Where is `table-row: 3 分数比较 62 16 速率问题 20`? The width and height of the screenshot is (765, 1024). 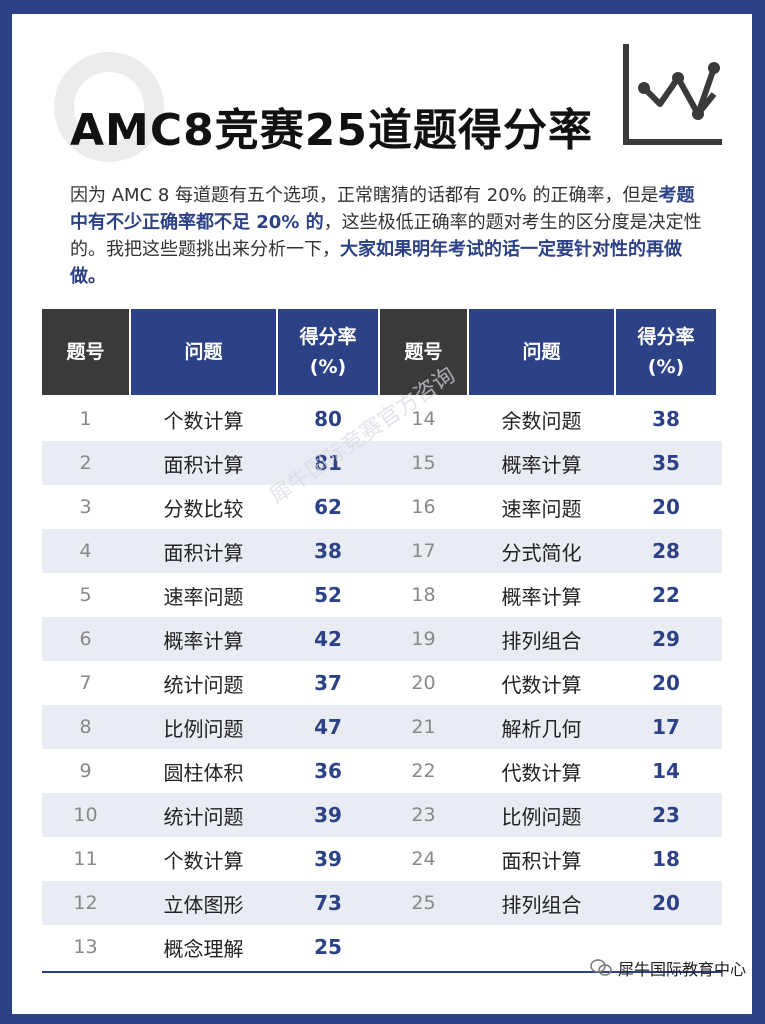 table-row: 3 分数比较 62 16 速率问题 20 is located at coordinates (382, 507).